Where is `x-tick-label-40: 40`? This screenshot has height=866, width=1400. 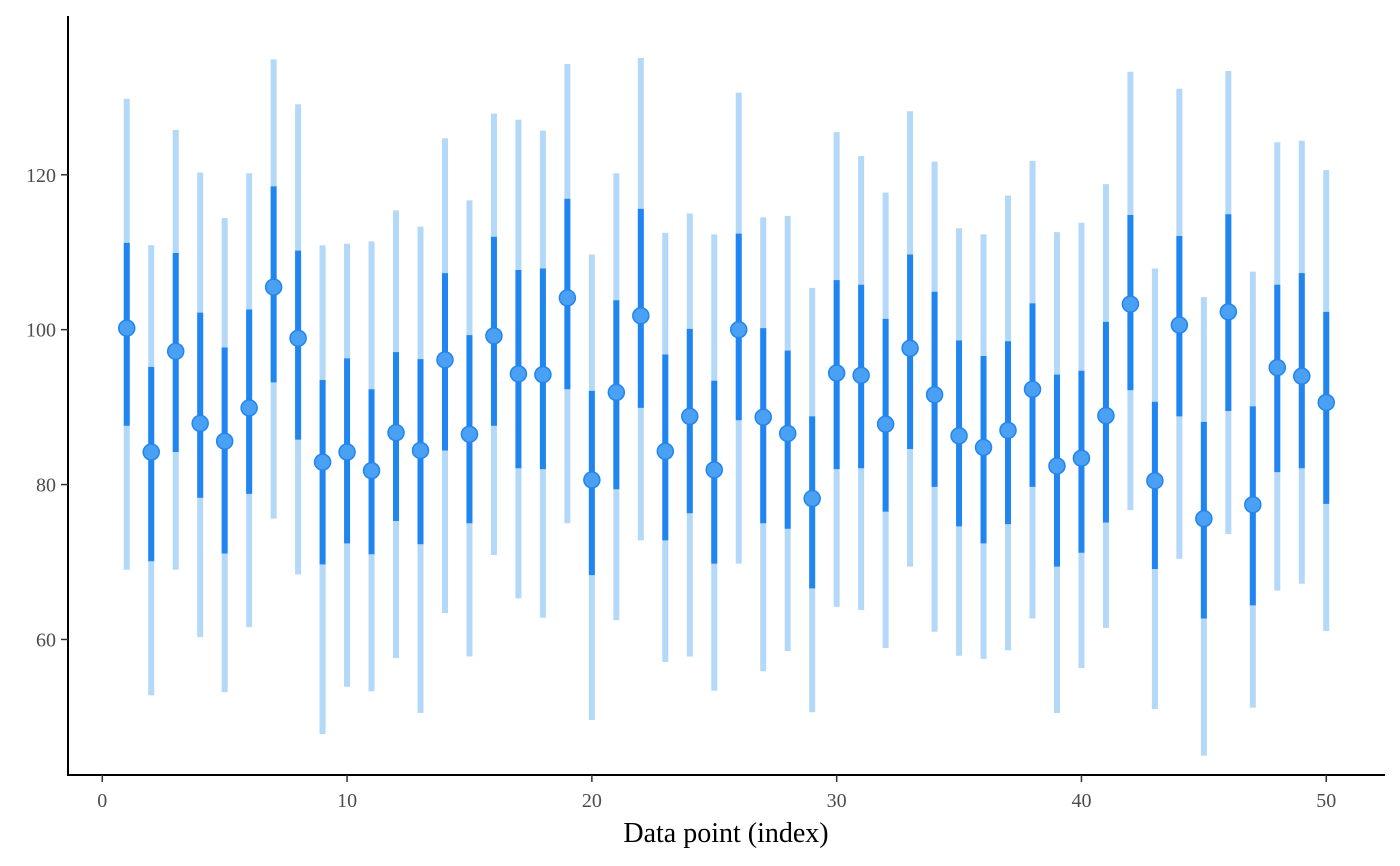
x-tick-label-40: 40 is located at coordinates (1081, 801).